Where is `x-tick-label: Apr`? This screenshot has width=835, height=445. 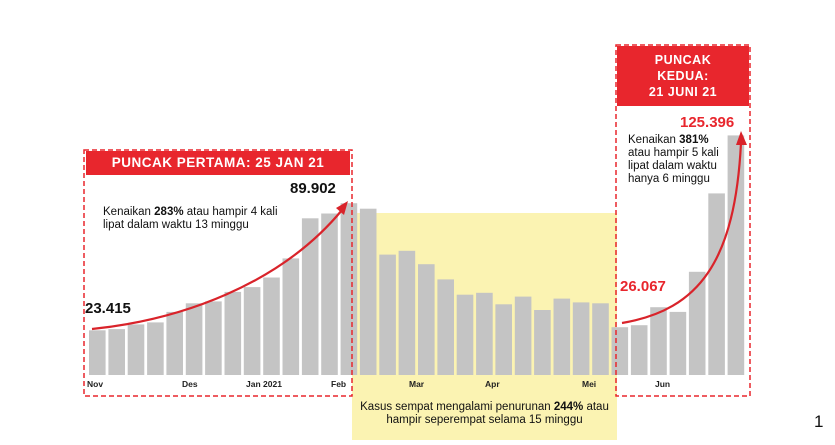 x-tick-label: Apr is located at coordinates (492, 384).